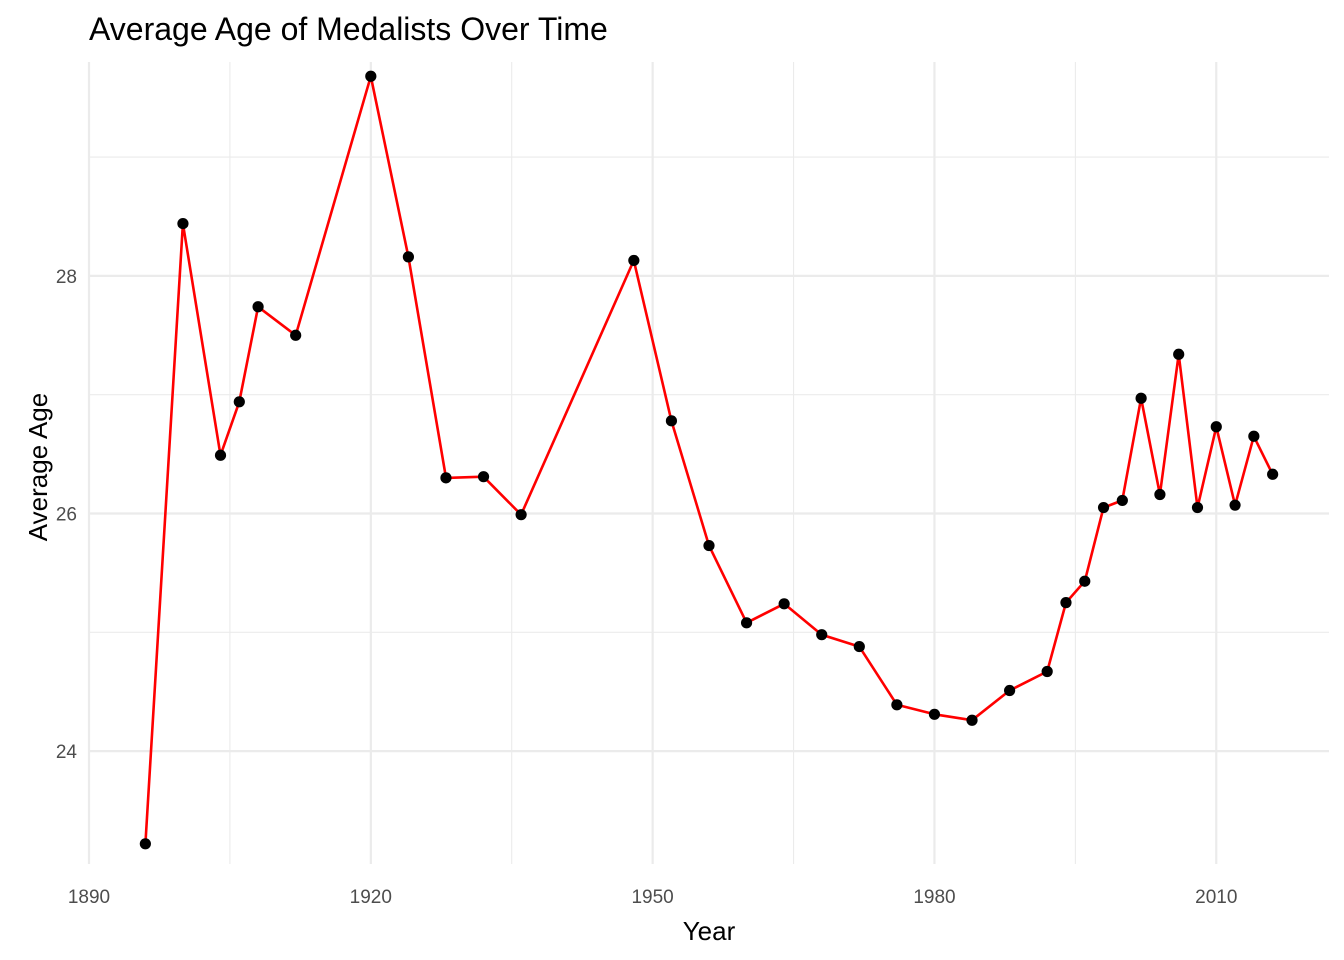  Describe the element at coordinates (38, 467) in the screenshot. I see `y-axis-title: Average Age` at that location.